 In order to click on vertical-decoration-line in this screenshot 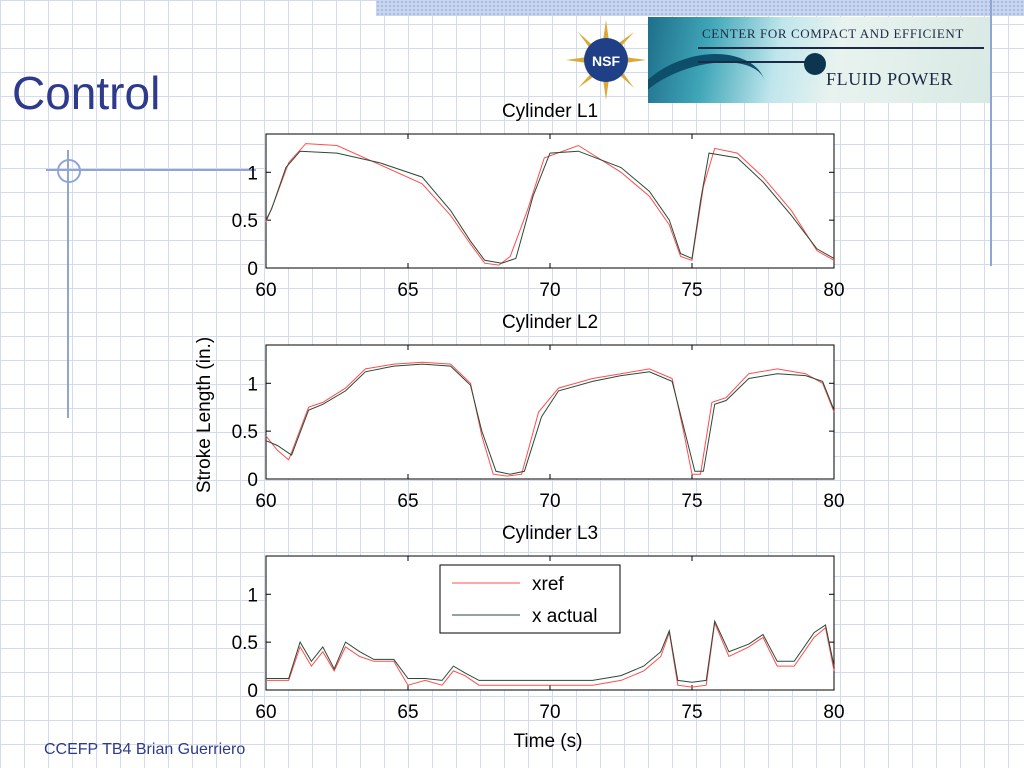, I will do `click(68, 284)`.